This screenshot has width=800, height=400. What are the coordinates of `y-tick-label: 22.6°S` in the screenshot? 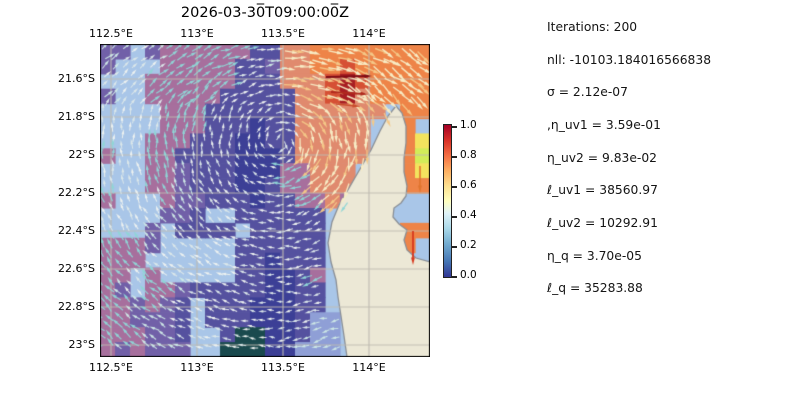 It's located at (76, 268).